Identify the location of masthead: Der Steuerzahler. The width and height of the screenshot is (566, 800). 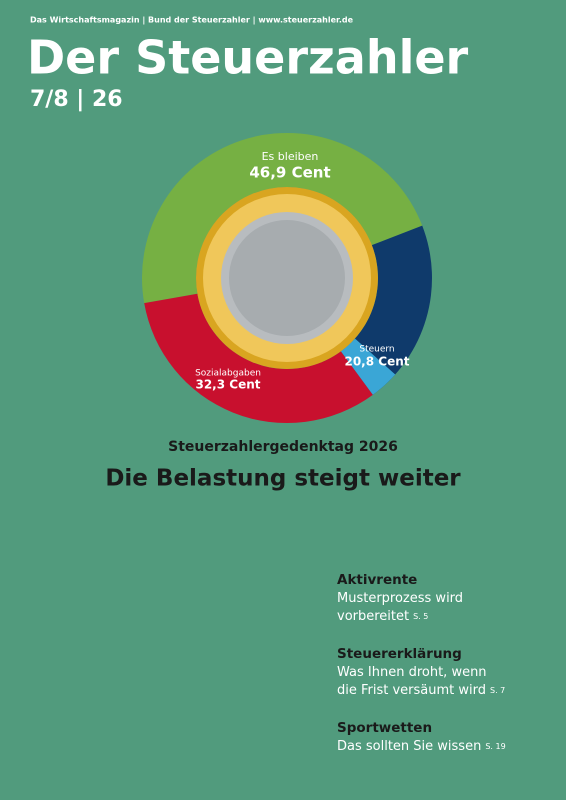
(248, 58).